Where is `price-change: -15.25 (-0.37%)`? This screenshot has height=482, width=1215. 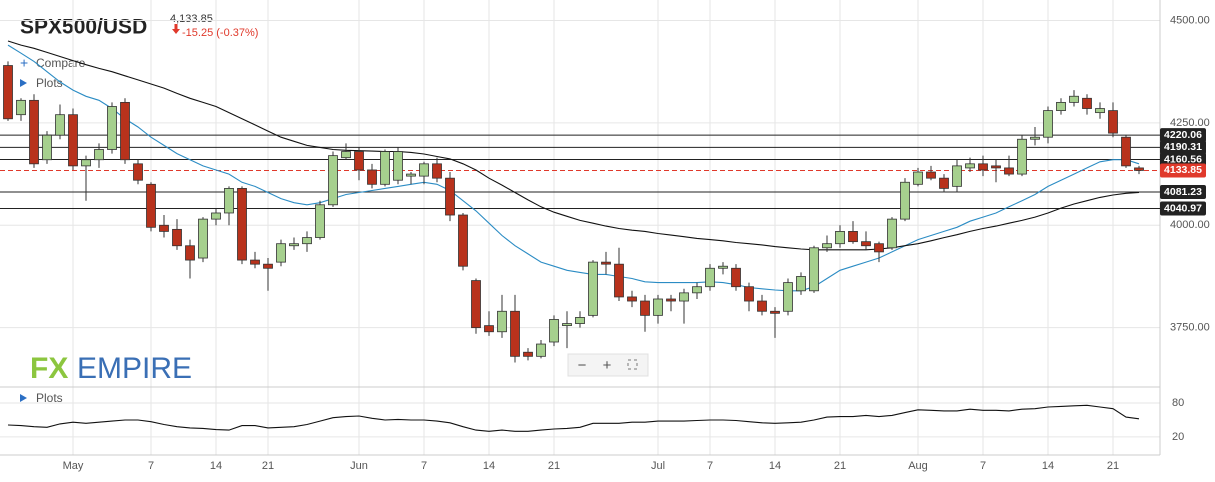 price-change: -15.25 (-0.37%) is located at coordinates (220, 33).